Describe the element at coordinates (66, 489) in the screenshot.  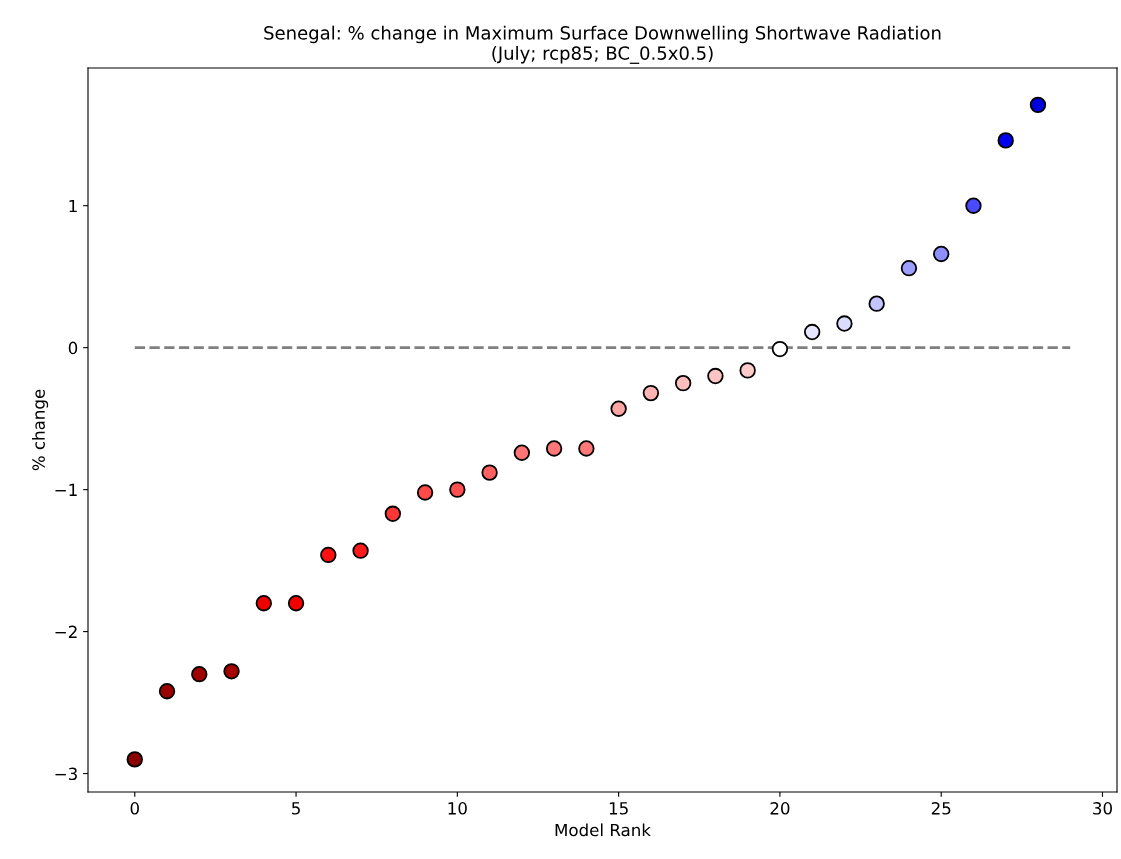
I see `y-tick-label: −1` at that location.